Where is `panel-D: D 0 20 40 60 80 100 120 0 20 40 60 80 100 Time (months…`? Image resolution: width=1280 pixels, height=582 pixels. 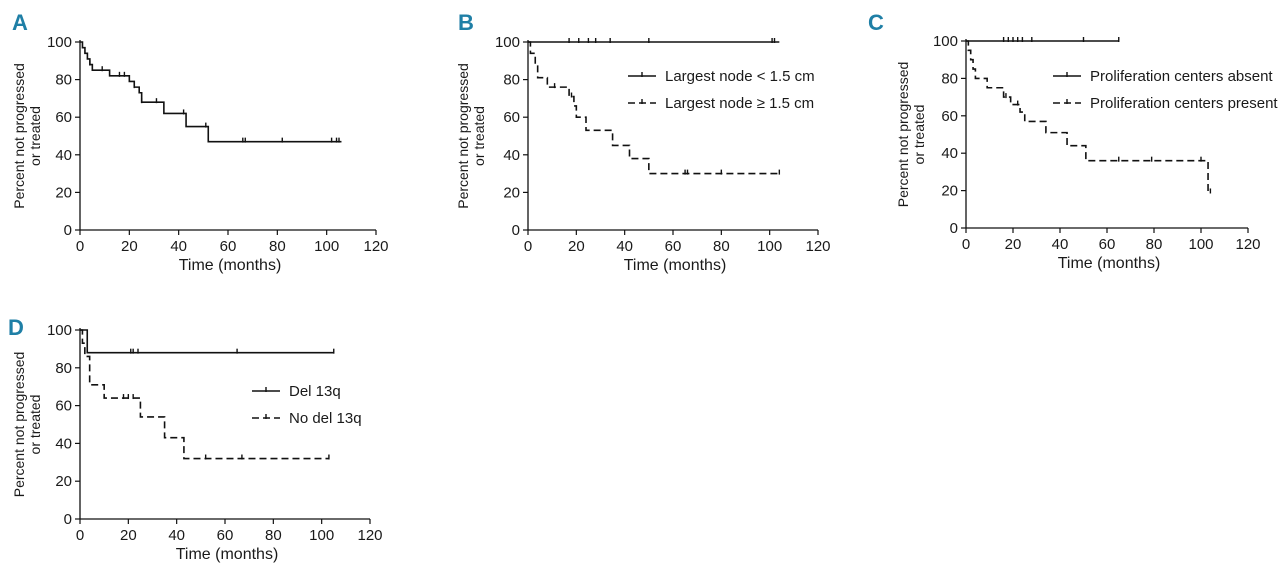 panel-D: D 0 20 40 60 80 100 120 0 20 40 60 80 100 Time (months… is located at coordinates (195, 439).